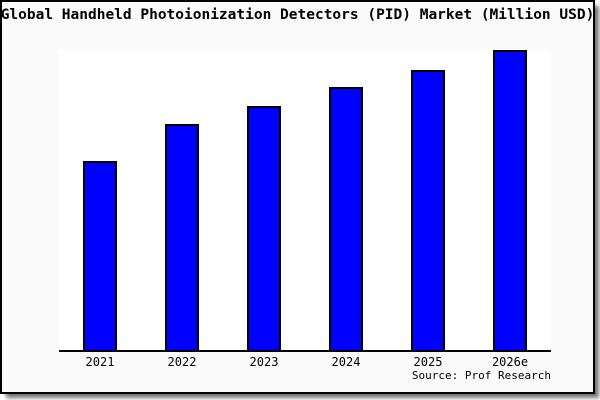  What do you see at coordinates (182, 362) in the screenshot?
I see `x-tick-label-2022: 2022` at bounding box center [182, 362].